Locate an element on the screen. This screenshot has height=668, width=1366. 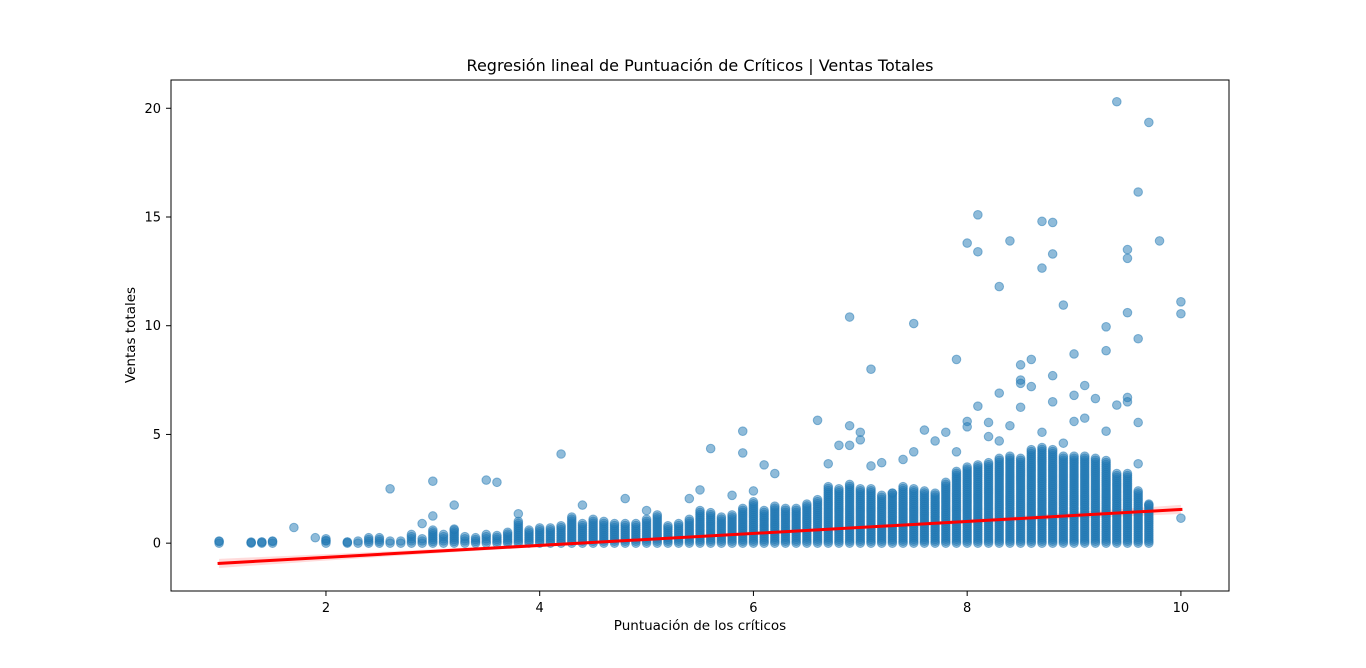
y-axis-label: Ventas totales is located at coordinates (131, 335).